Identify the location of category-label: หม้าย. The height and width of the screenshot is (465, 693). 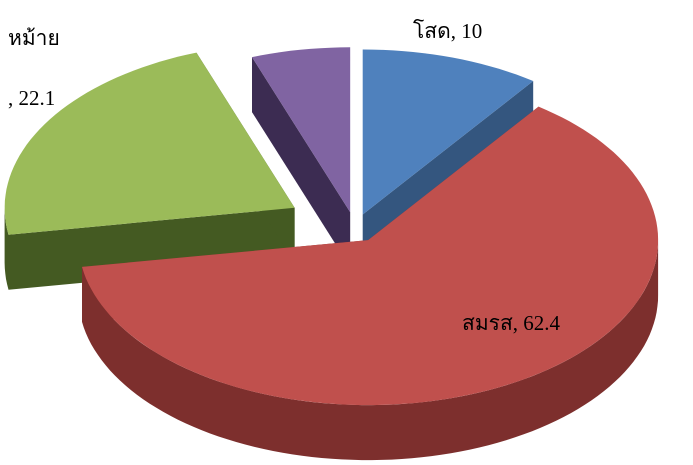
(34, 38).